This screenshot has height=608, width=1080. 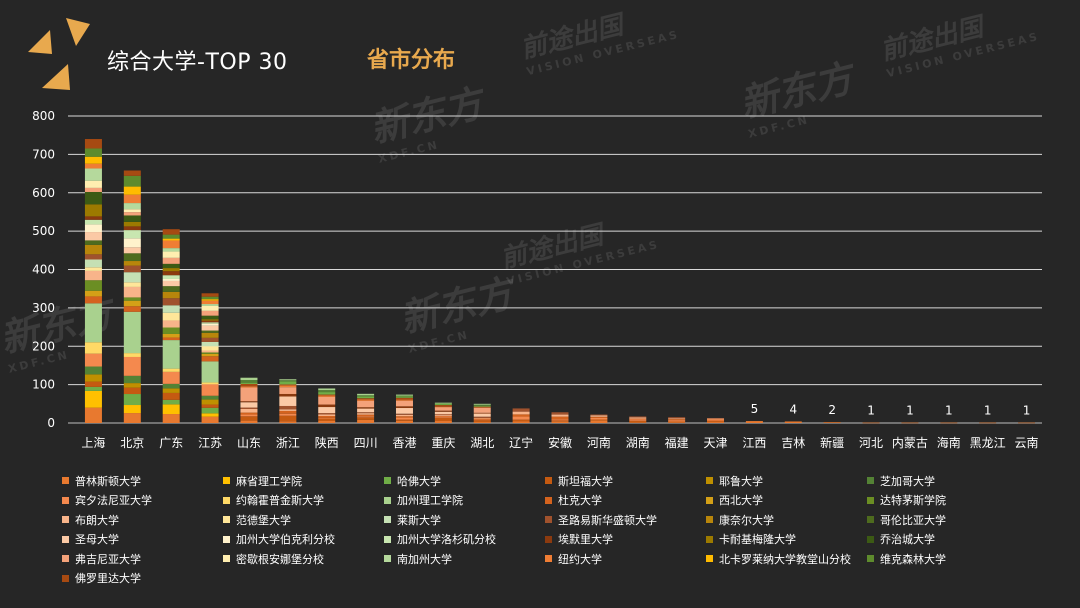 I want to click on x-tick-label: 福建, so click(x=677, y=442).